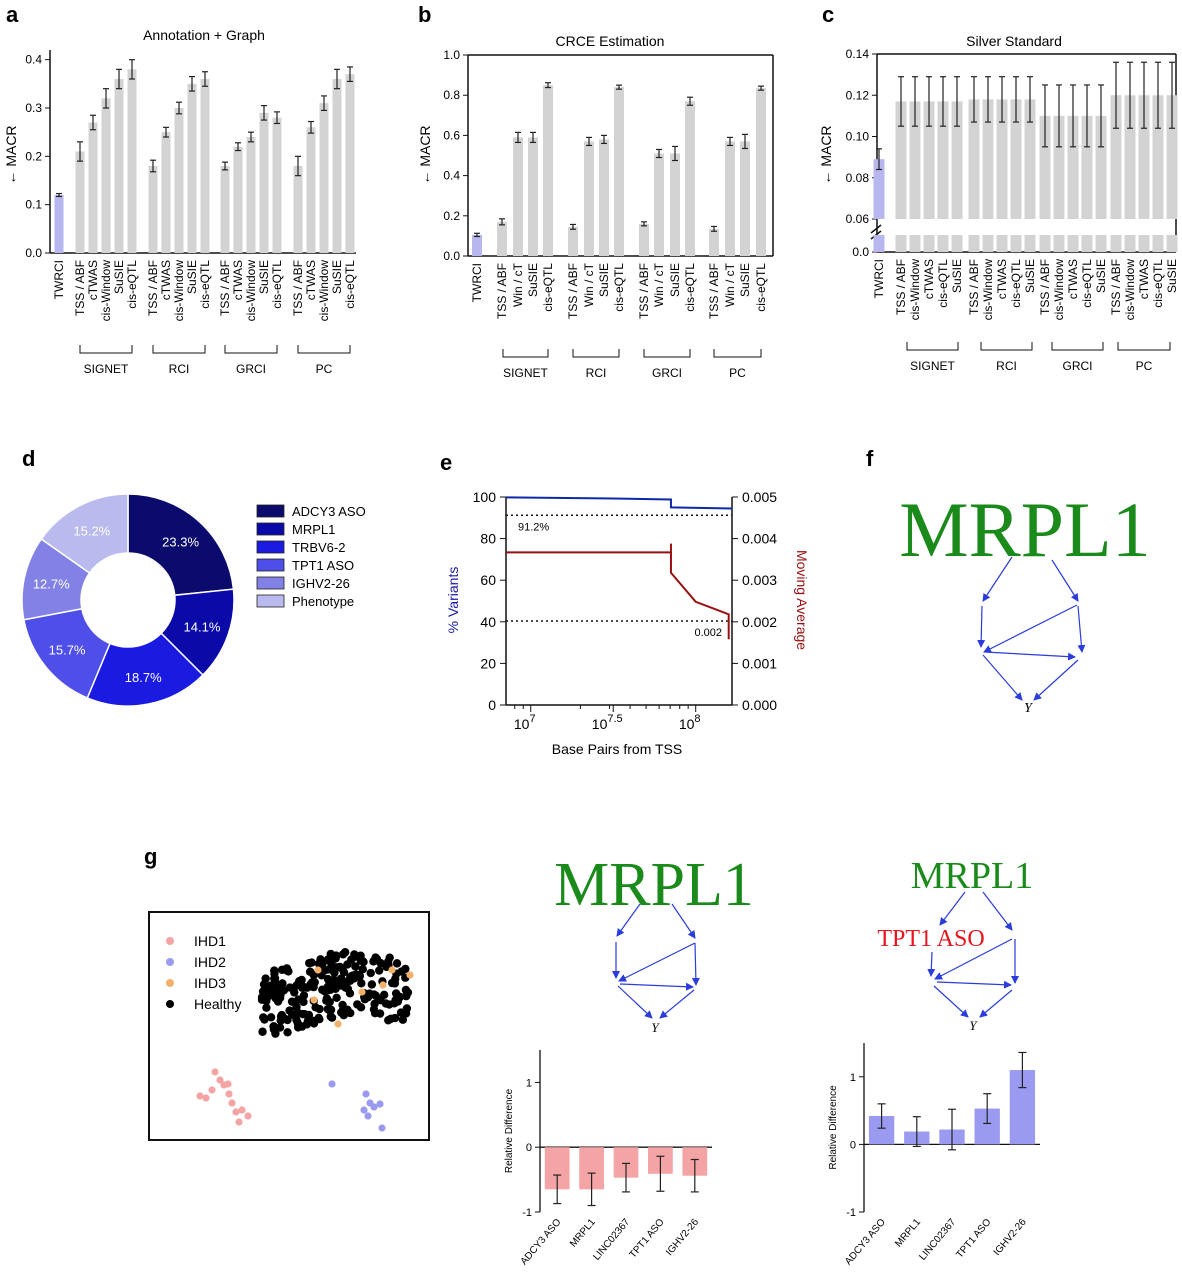 This screenshot has height=1280, width=1182. What do you see at coordinates (51, 583) in the screenshot?
I see `slice-label: 12.7%` at bounding box center [51, 583].